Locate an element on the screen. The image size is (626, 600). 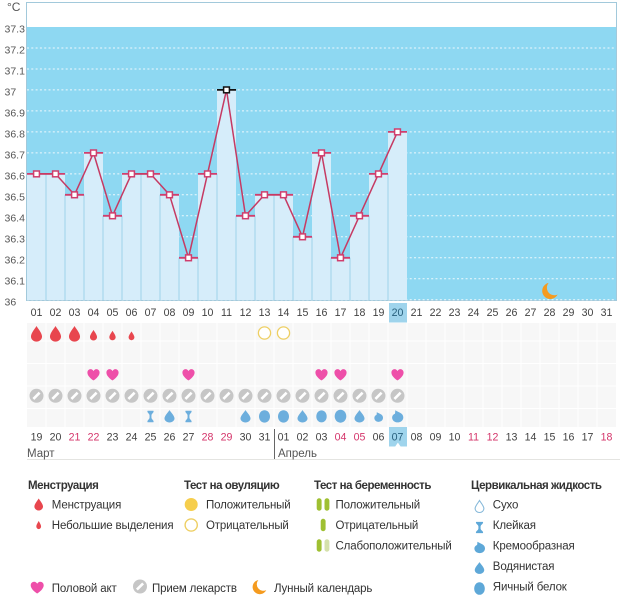
svg-text: 36.9 is located at coordinates (15, 114).